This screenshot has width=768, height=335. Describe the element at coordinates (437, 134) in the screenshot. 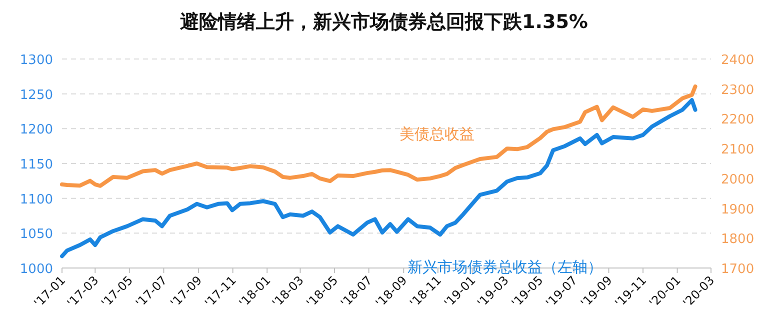

I see `series-label: 美债总收益` at that location.